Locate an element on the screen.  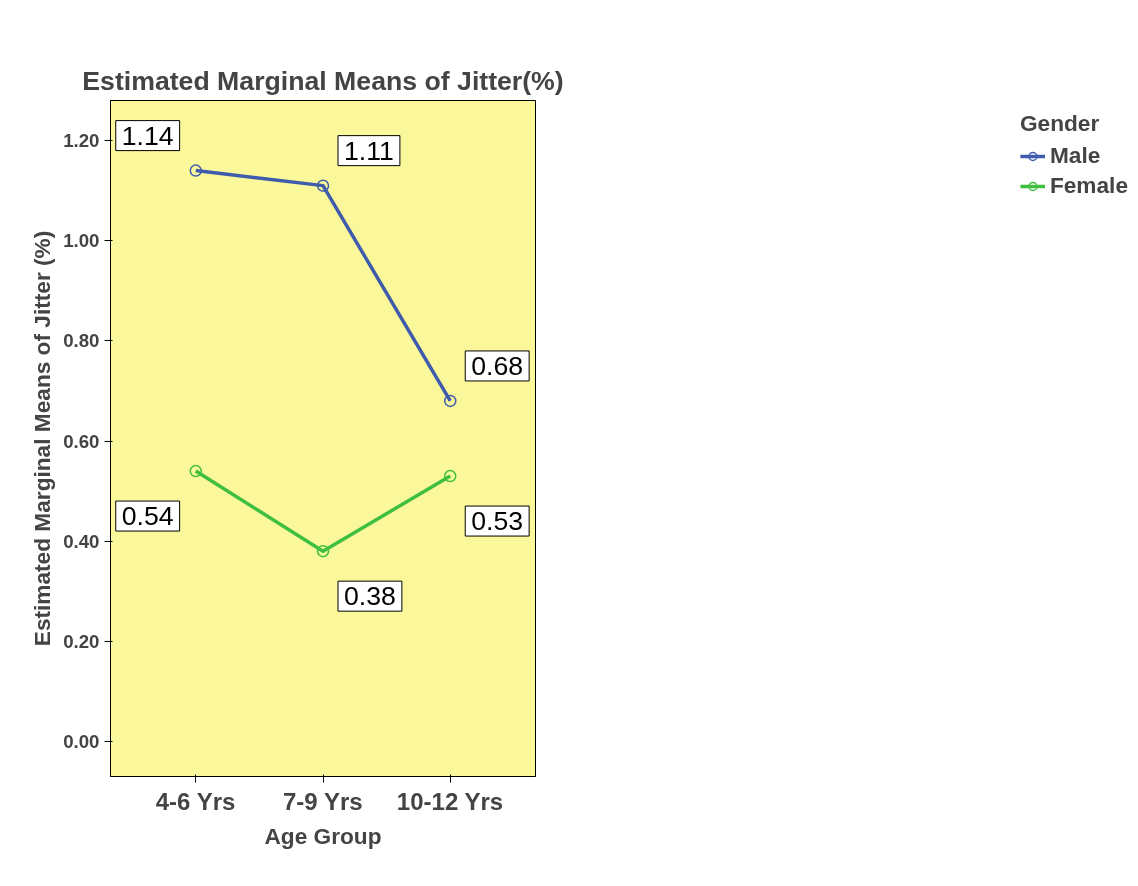
data-label: 1.11 is located at coordinates (369, 150).